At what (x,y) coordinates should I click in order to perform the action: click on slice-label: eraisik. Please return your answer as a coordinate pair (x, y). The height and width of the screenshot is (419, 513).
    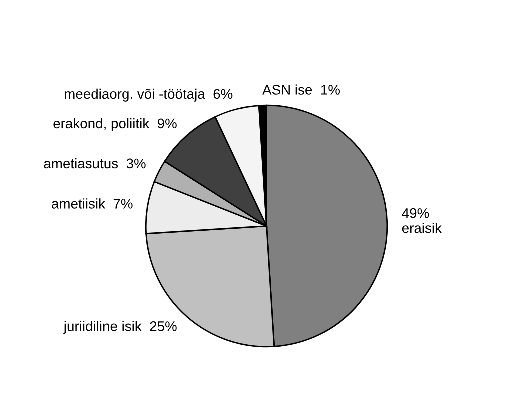
    Looking at the image, I should click on (422, 228).